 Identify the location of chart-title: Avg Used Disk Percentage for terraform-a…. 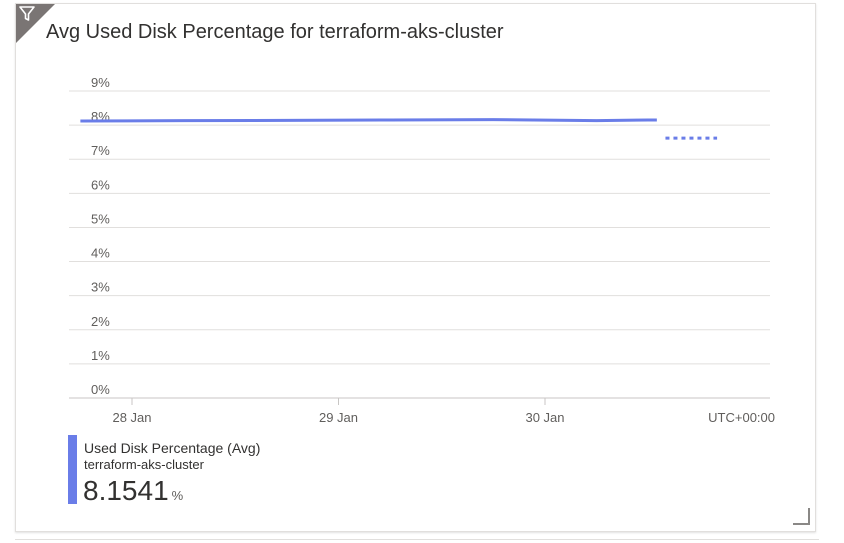
(275, 32).